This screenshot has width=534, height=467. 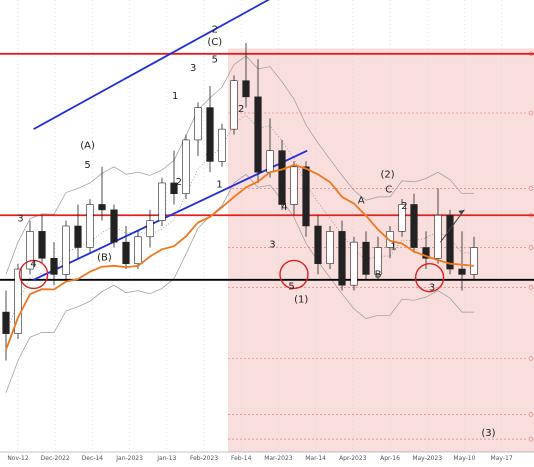 What do you see at coordinates (488, 433) in the screenshot?
I see `wave-label: (3)` at bounding box center [488, 433].